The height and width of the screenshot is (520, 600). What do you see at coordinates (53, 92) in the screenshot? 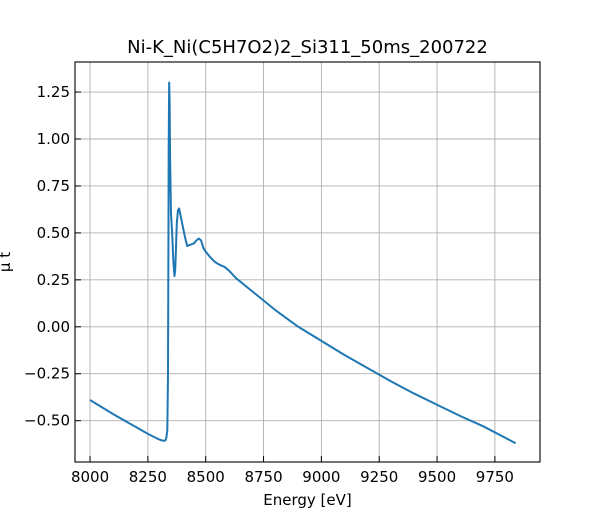
I see `y-tick-label: 1.25` at bounding box center [53, 92].